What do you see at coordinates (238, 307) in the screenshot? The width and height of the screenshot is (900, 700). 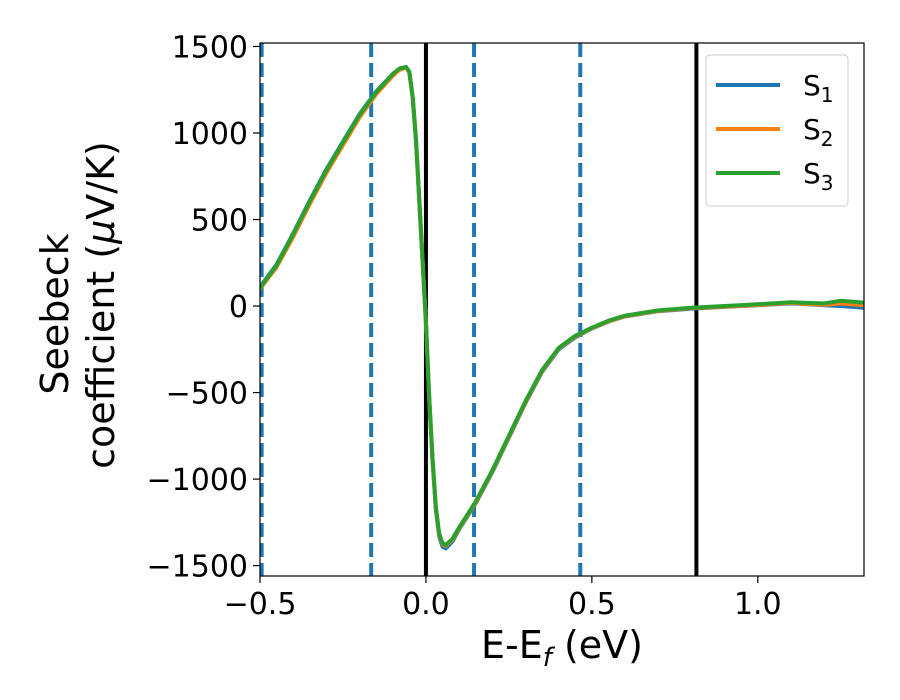 I see `y-tick-label: 0` at bounding box center [238, 307].